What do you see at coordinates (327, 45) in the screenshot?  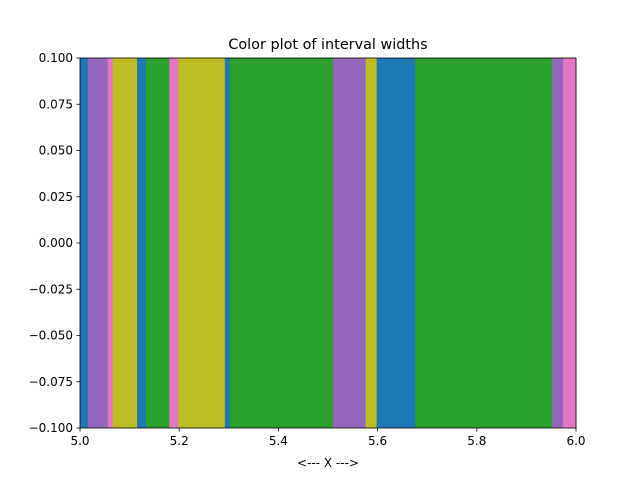 I see `chart-title: Color plot of interval widths` at bounding box center [327, 45].